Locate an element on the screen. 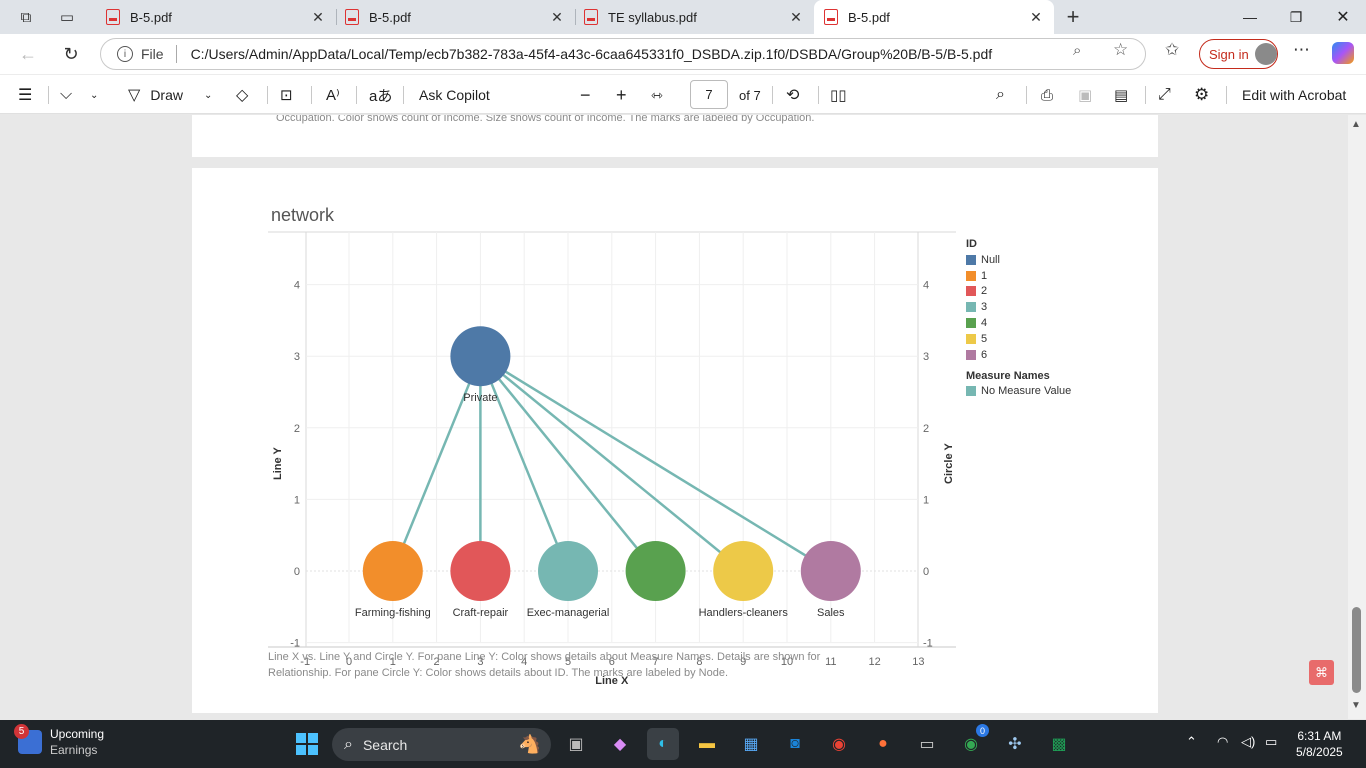 This screenshot has width=1366, height=768. zoom-icon: ⌕ is located at coordinates (1077, 50).